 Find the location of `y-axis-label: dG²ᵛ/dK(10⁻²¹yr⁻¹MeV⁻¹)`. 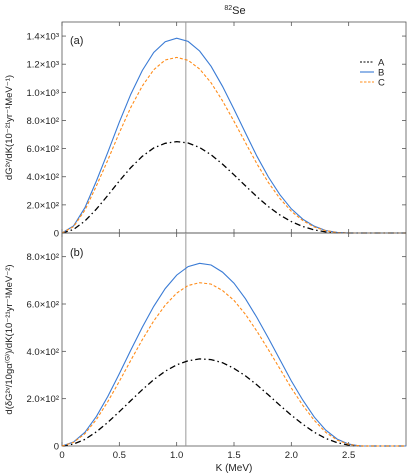

y-axis-label: dG²ᵛ/dK(10⁻²¹yr⁻¹MeV⁻¹) is located at coordinates (9, 127).